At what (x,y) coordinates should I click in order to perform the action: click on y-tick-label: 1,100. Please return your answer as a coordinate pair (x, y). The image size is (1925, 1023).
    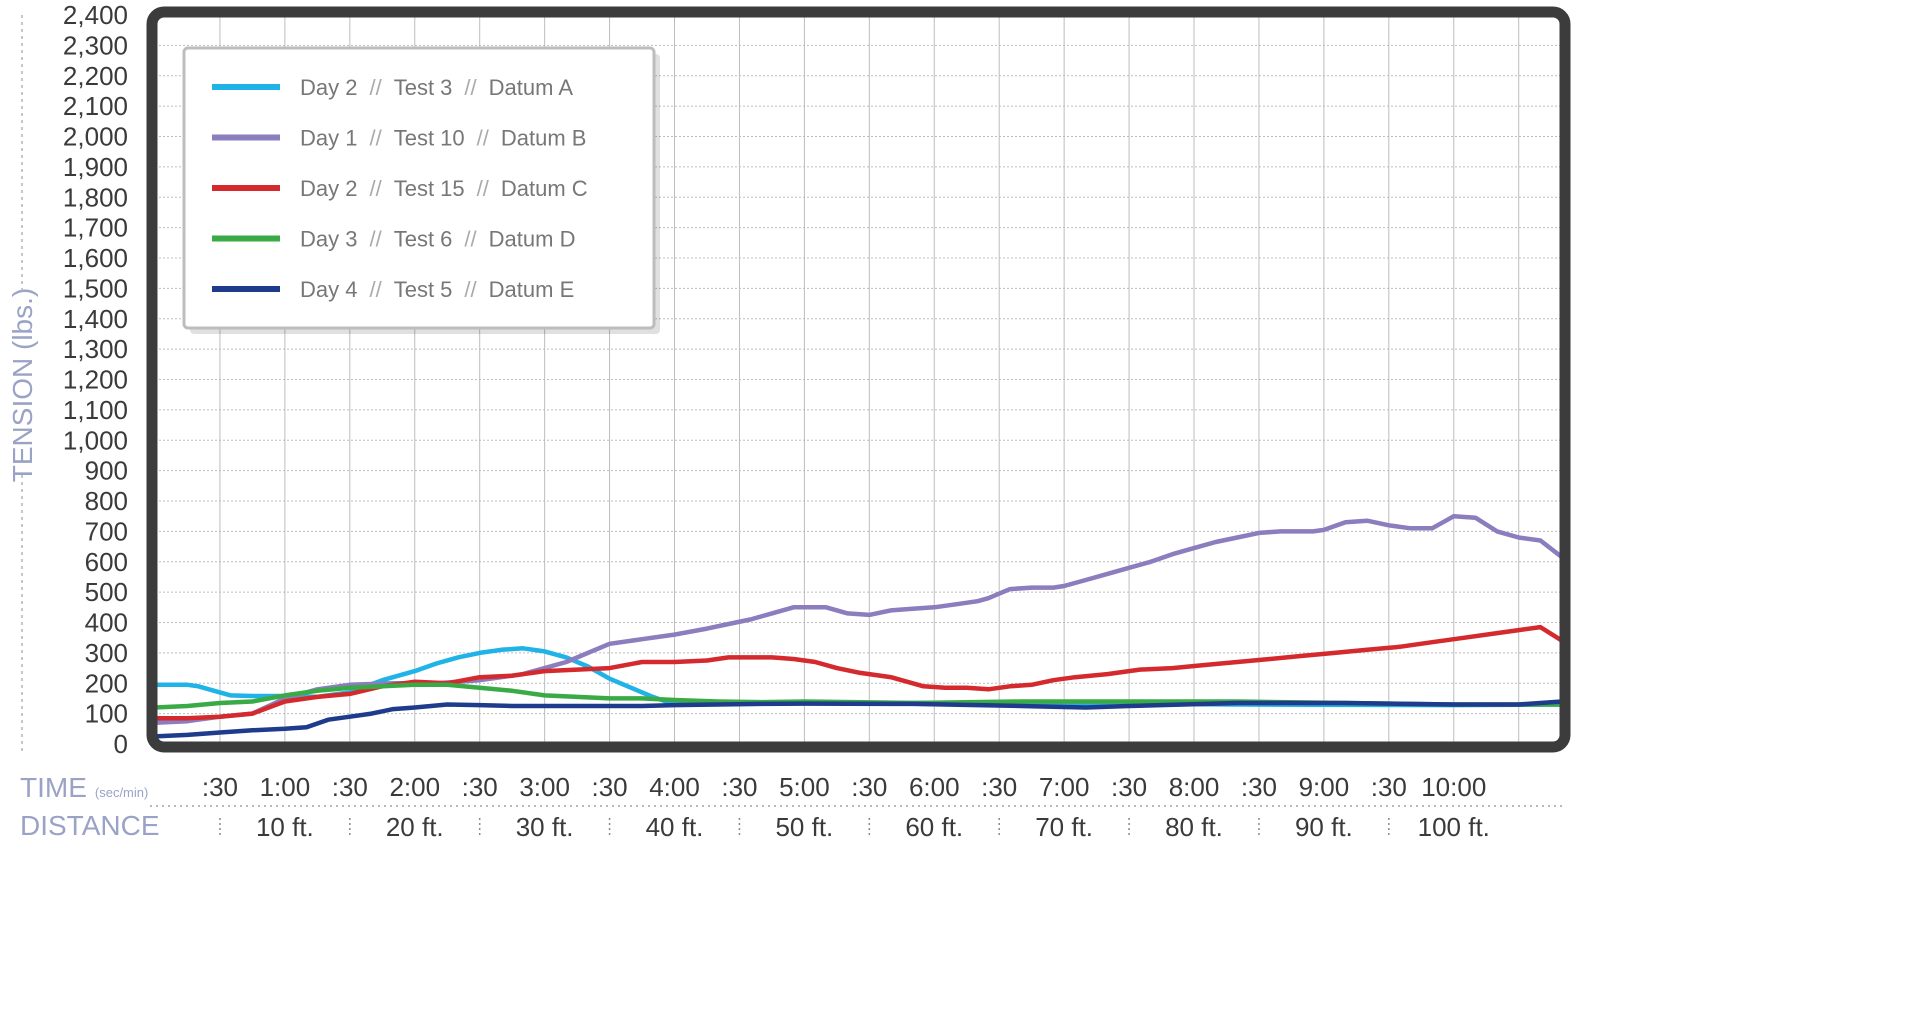
    Looking at the image, I should click on (95, 410).